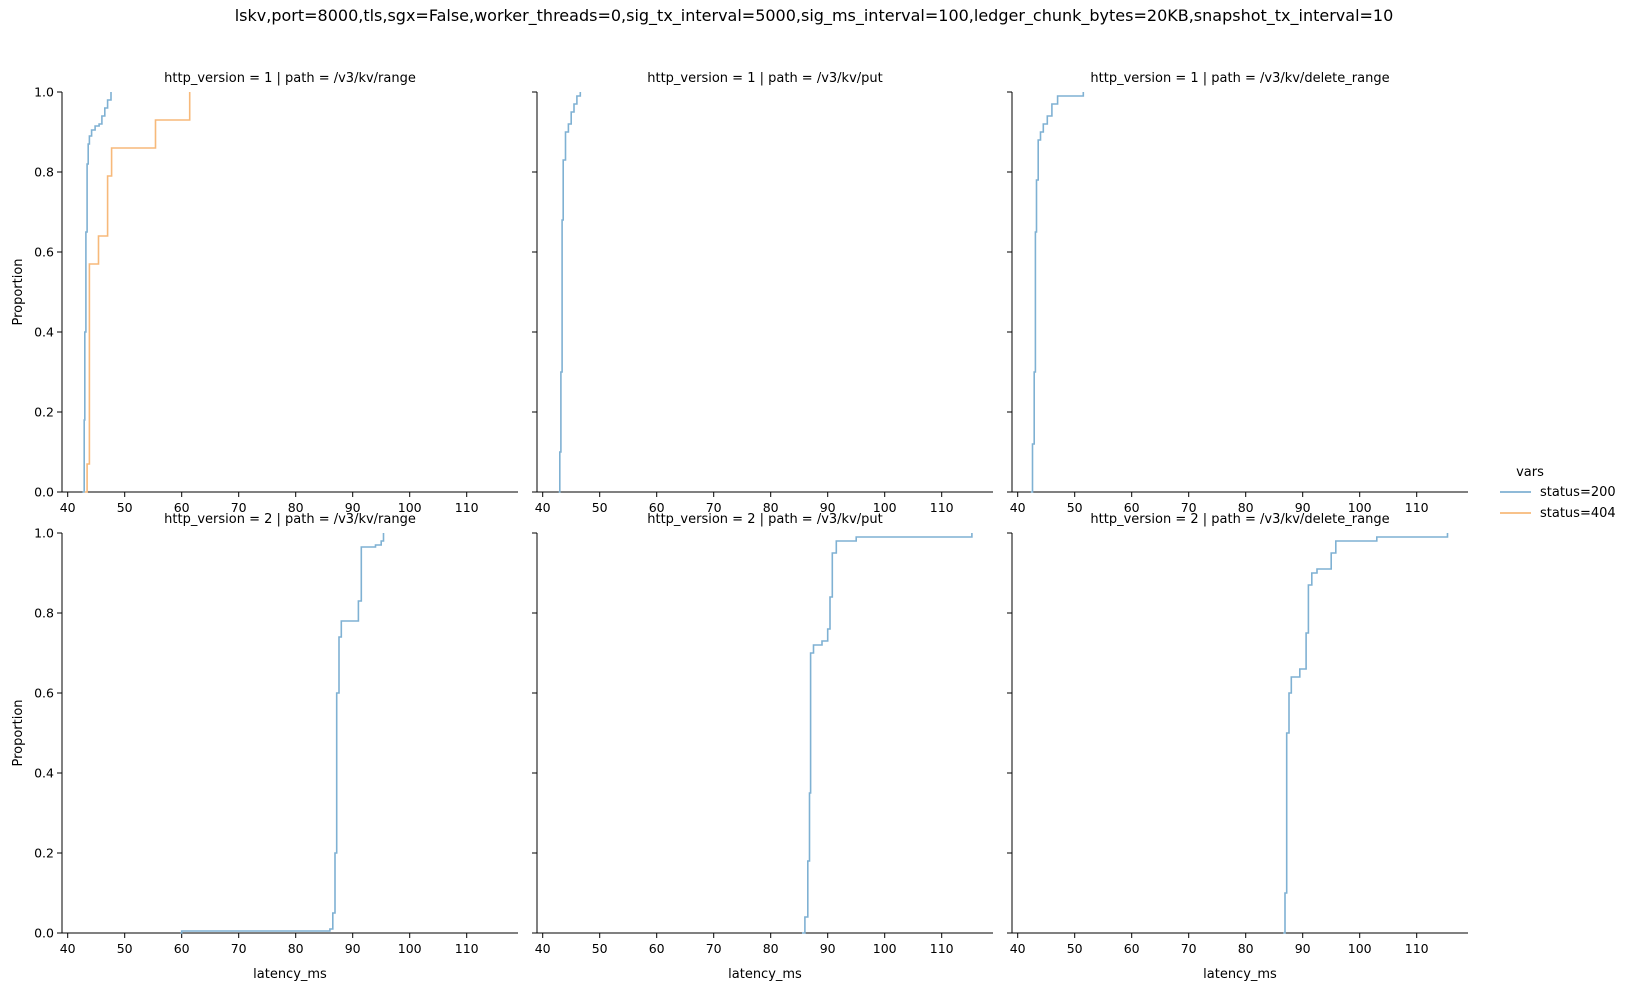 This screenshot has height=985, width=1628. Describe the element at coordinates (44, 773) in the screenshot. I see `panel-4-ytick-label-2: 0.4` at that location.